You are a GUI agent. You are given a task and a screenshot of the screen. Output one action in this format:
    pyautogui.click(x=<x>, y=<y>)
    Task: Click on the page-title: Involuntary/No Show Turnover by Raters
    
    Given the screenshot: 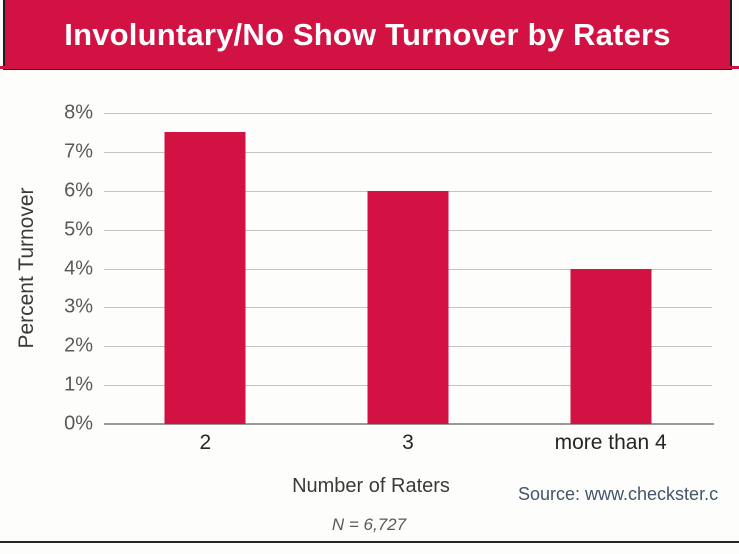 What is the action you would take?
    pyautogui.click(x=367, y=34)
    